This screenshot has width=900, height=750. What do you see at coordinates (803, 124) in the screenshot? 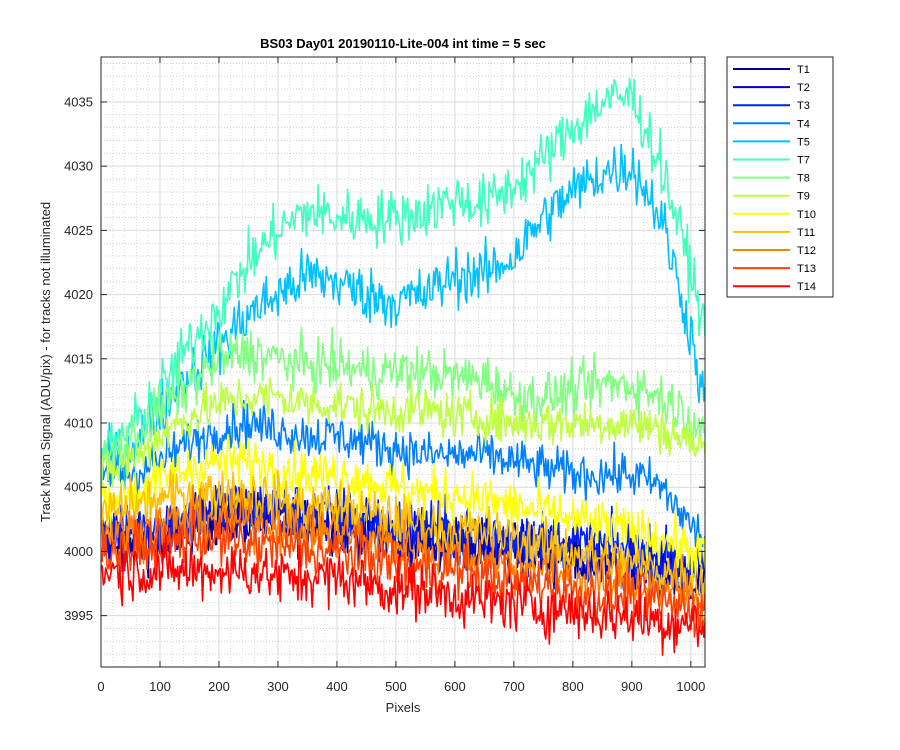
I see `legend-label-t4: T4` at bounding box center [803, 124].